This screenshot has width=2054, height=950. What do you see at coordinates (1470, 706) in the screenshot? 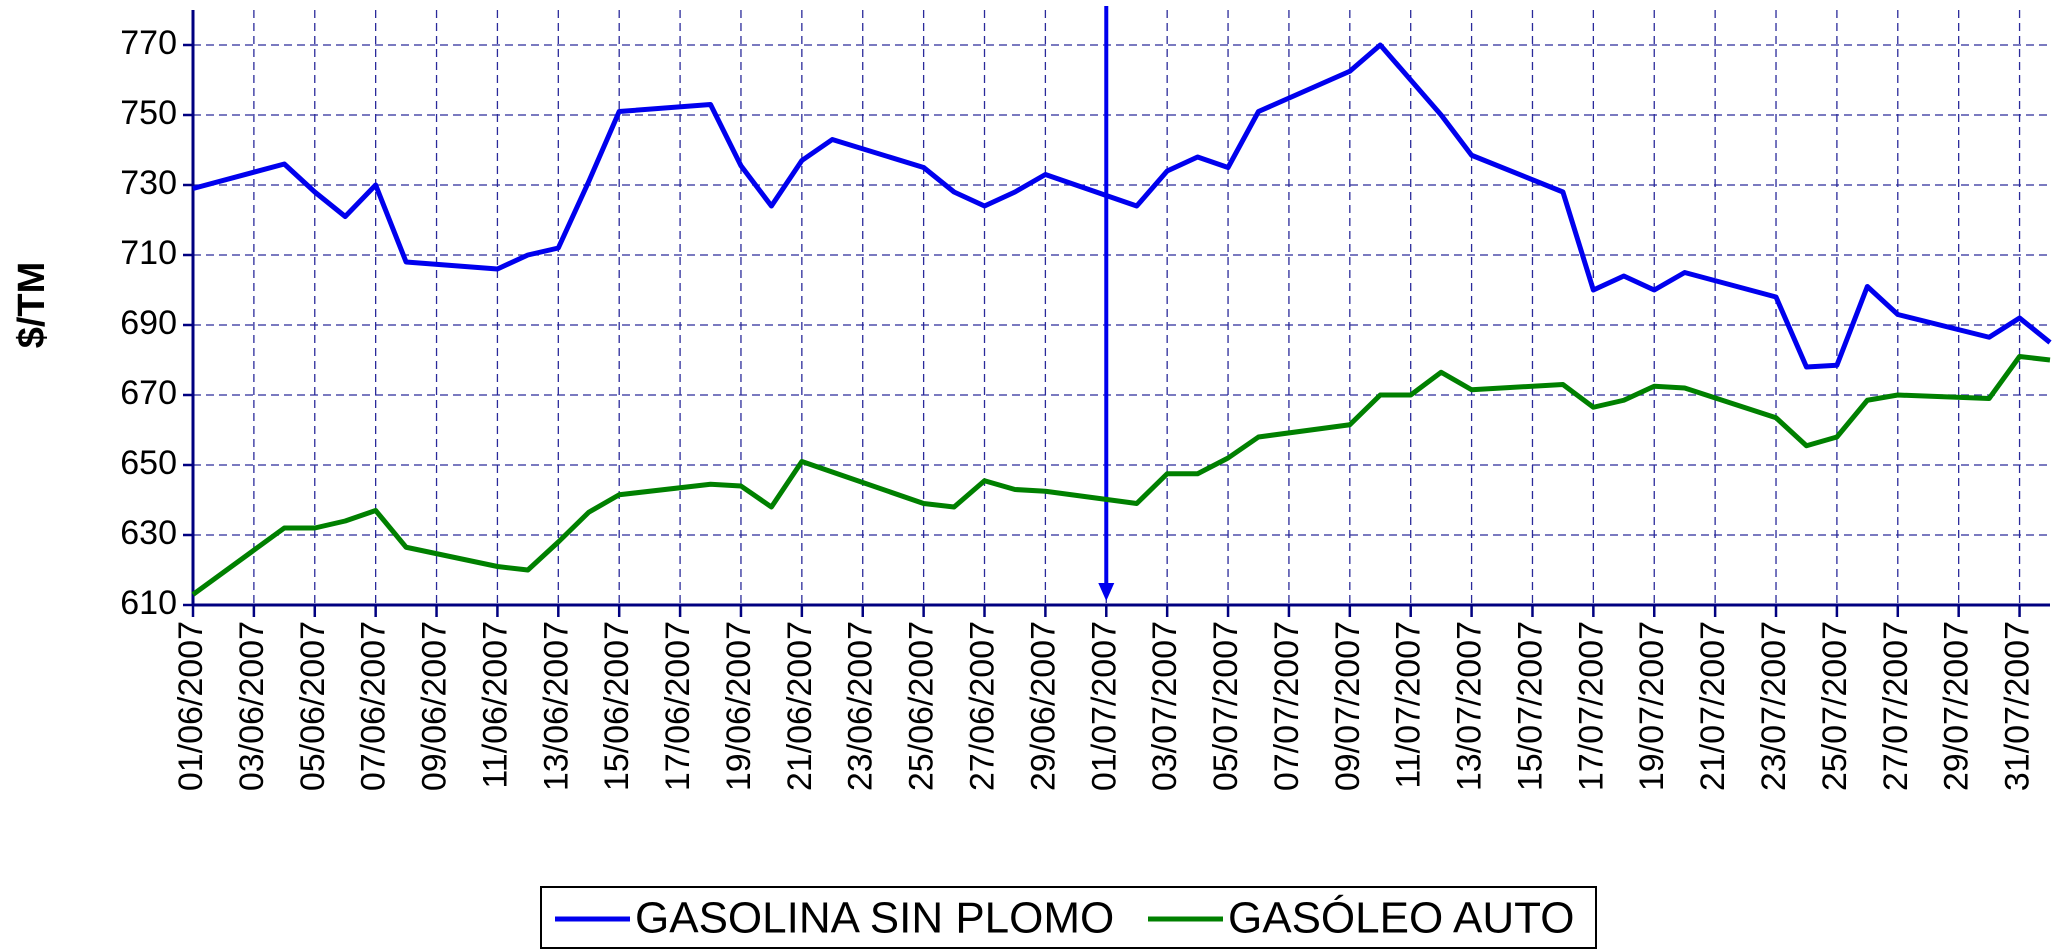
I see `x-tick-label: 13/07/2007` at bounding box center [1470, 706].